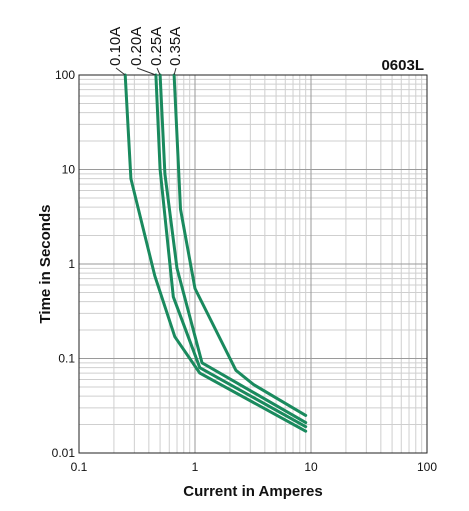 Image resolution: width=469 pixels, height=511 pixels. What do you see at coordinates (69, 170) in the screenshot?
I see `y-tick-label: 10` at bounding box center [69, 170].